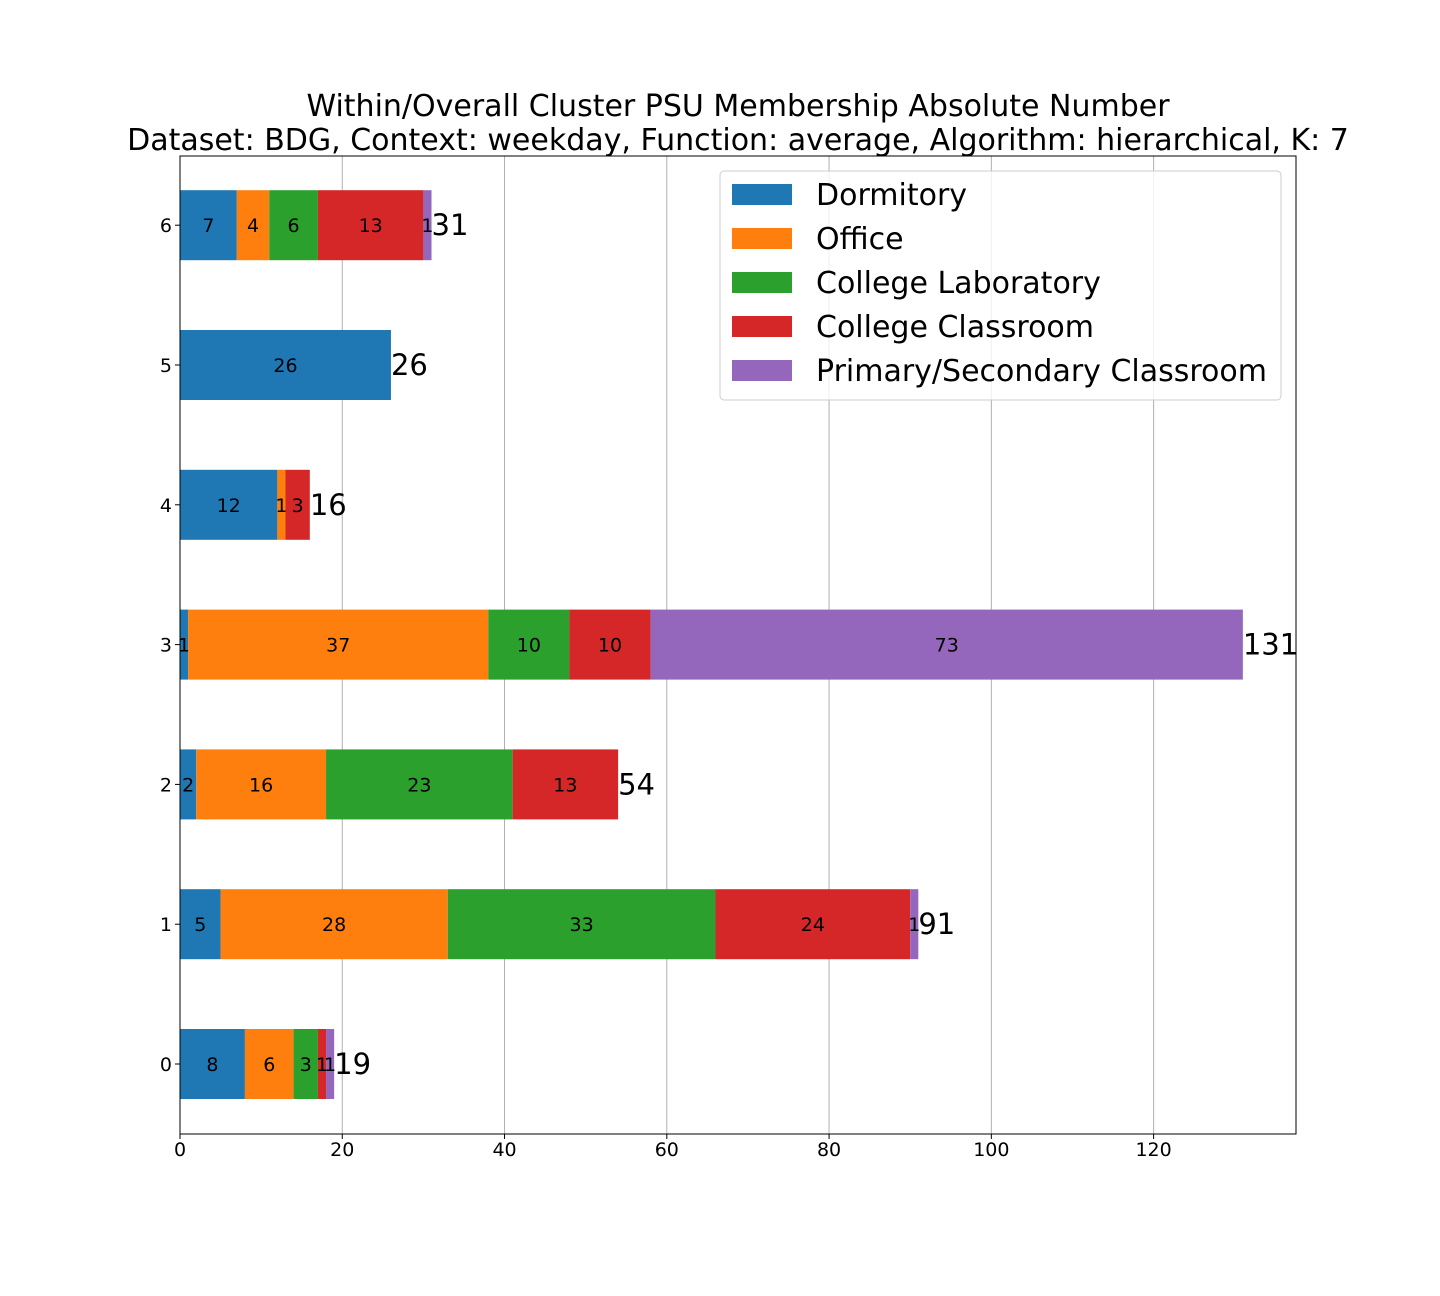 Image resolution: width=1440 pixels, height=1296 pixels. I want to click on x-tick-label: 0, so click(180, 1150).